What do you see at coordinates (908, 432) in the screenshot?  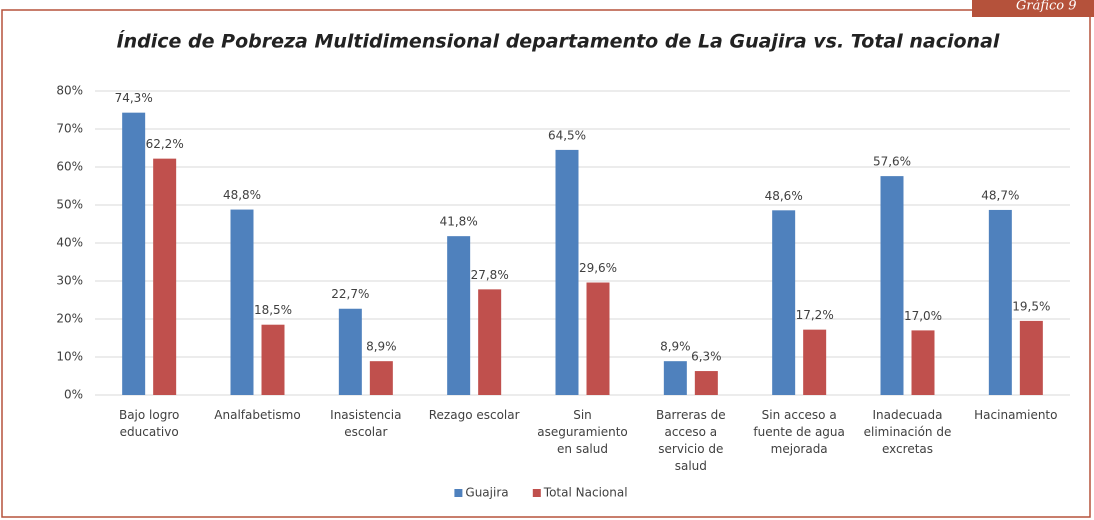 I see `x-tick-label: Inadecuada eliminación de excretas` at bounding box center [908, 432].